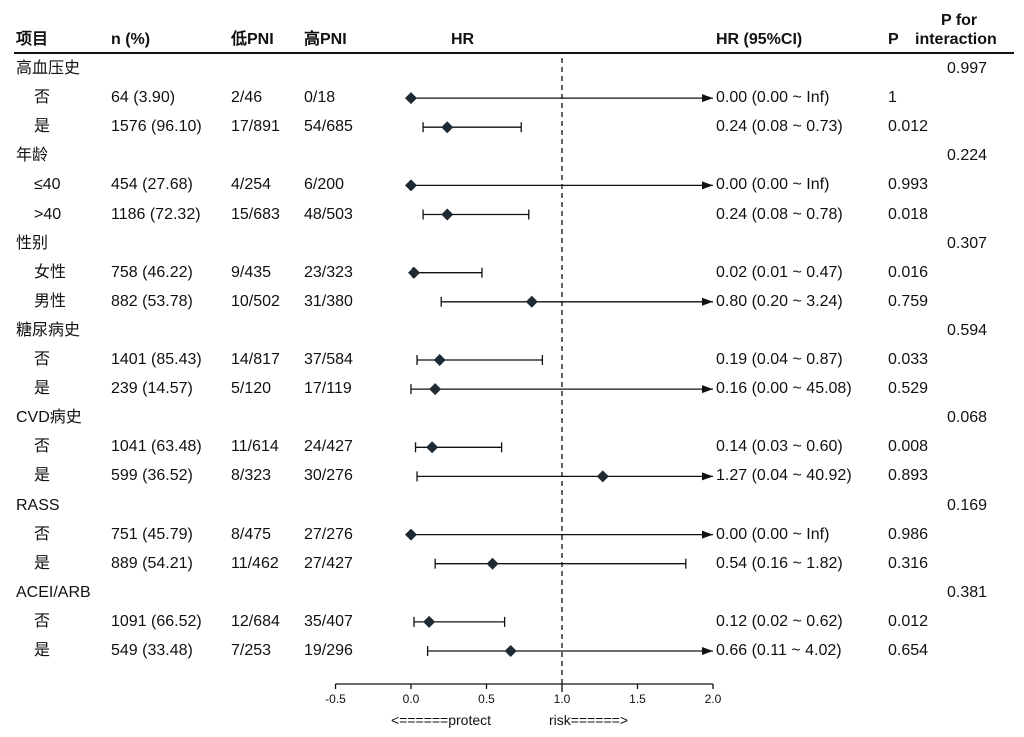 The height and width of the screenshot is (737, 1024). What do you see at coordinates (908, 476) in the screenshot?
I see `row-p: 0.893` at bounding box center [908, 476].